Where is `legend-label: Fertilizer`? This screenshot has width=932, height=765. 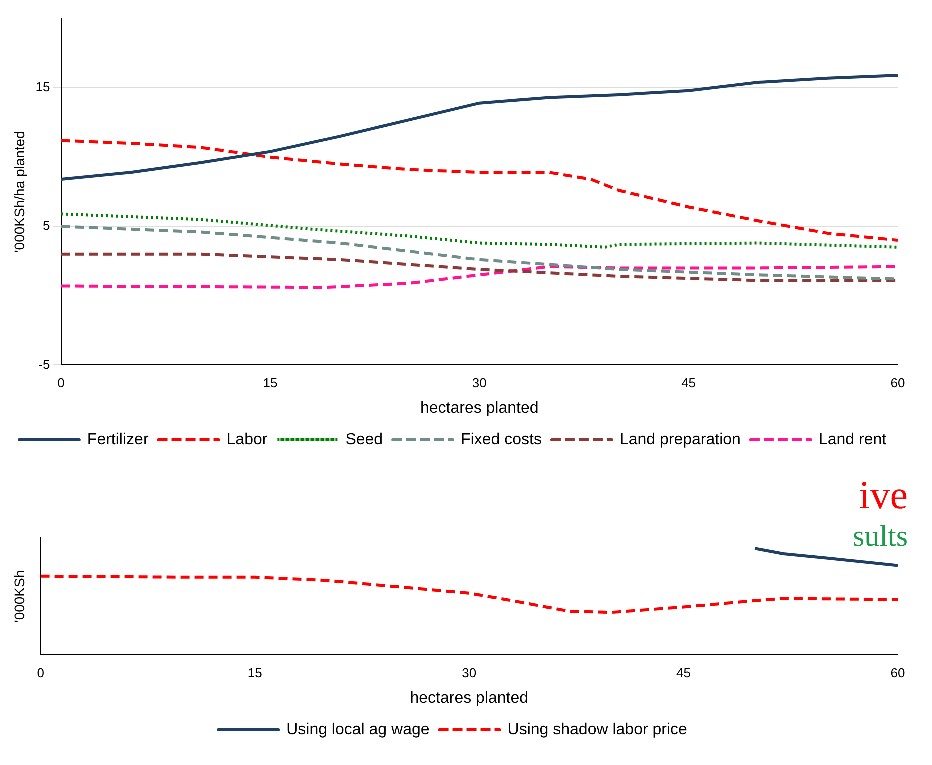 legend-label: Fertilizer is located at coordinates (118, 439).